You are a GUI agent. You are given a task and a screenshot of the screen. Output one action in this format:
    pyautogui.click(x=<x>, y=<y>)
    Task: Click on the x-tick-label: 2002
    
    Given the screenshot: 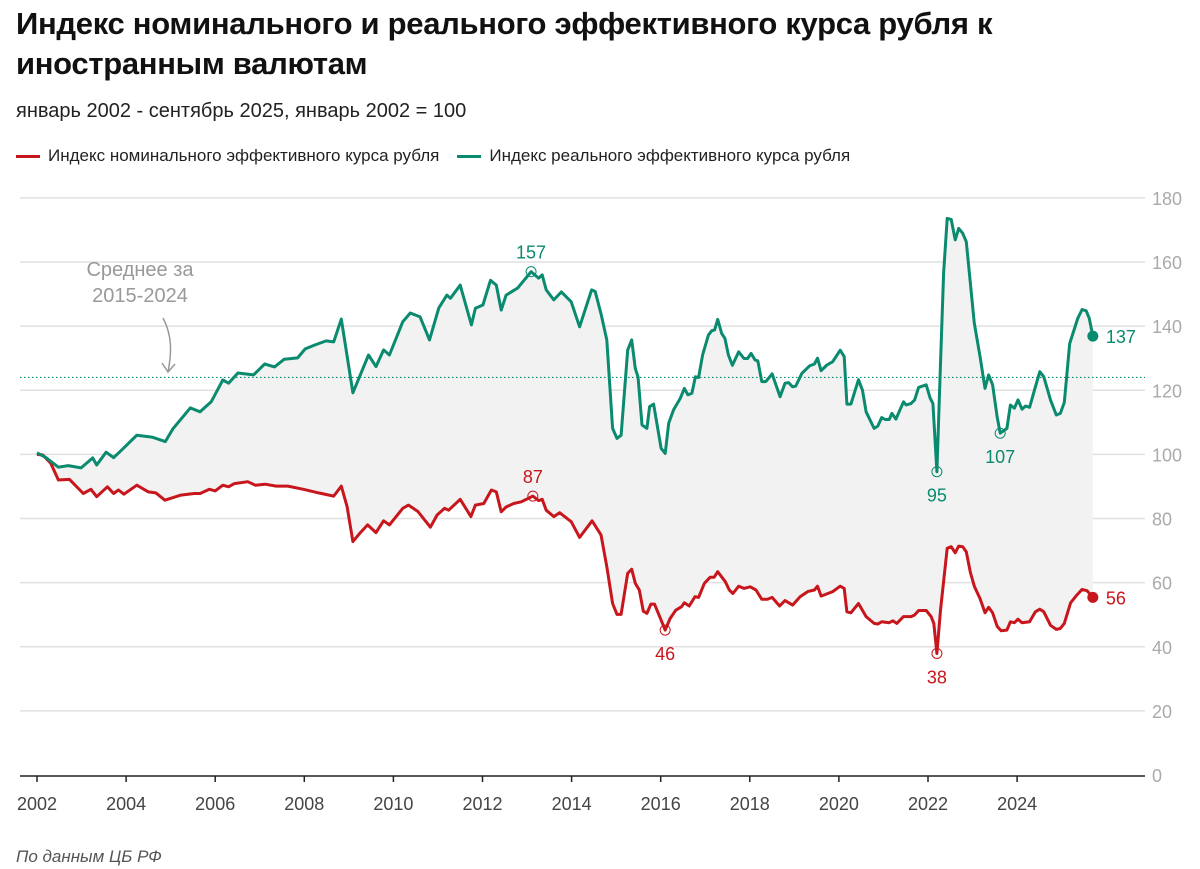 What is the action you would take?
    pyautogui.click(x=37, y=804)
    